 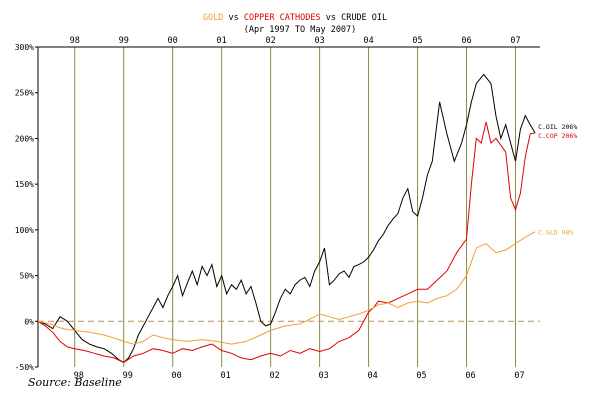 What do you see at coordinates (75, 41) in the screenshot?
I see `x-tick-top-98: 98` at bounding box center [75, 41].